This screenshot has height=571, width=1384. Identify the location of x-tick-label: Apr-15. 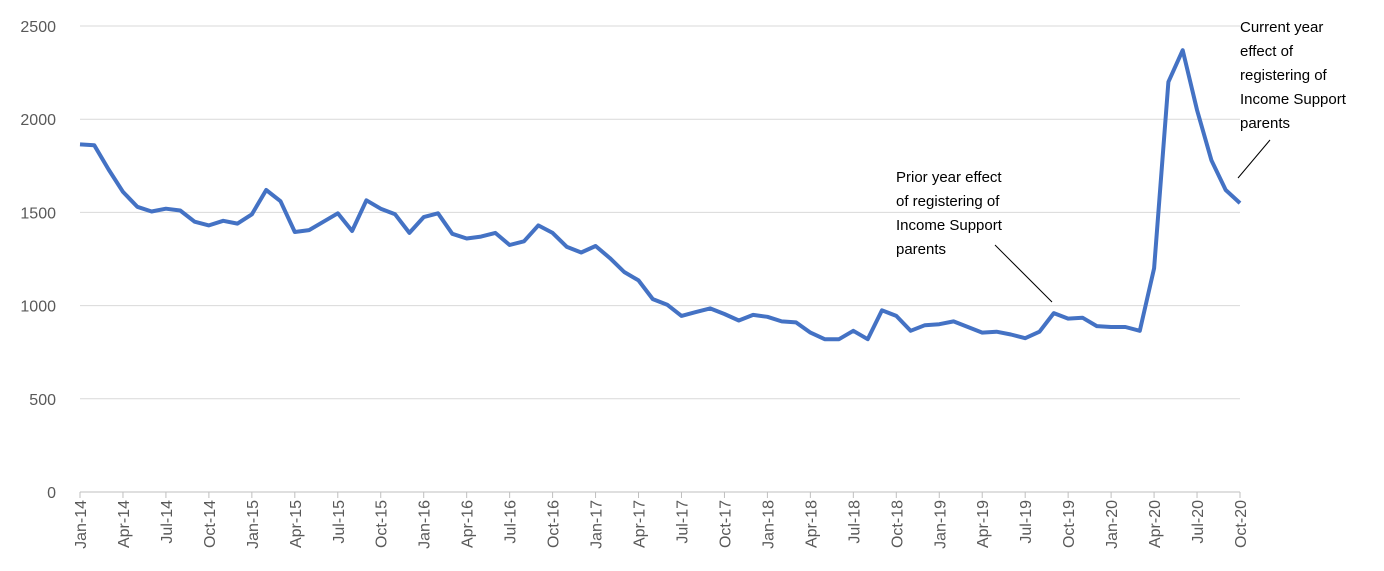
(296, 524).